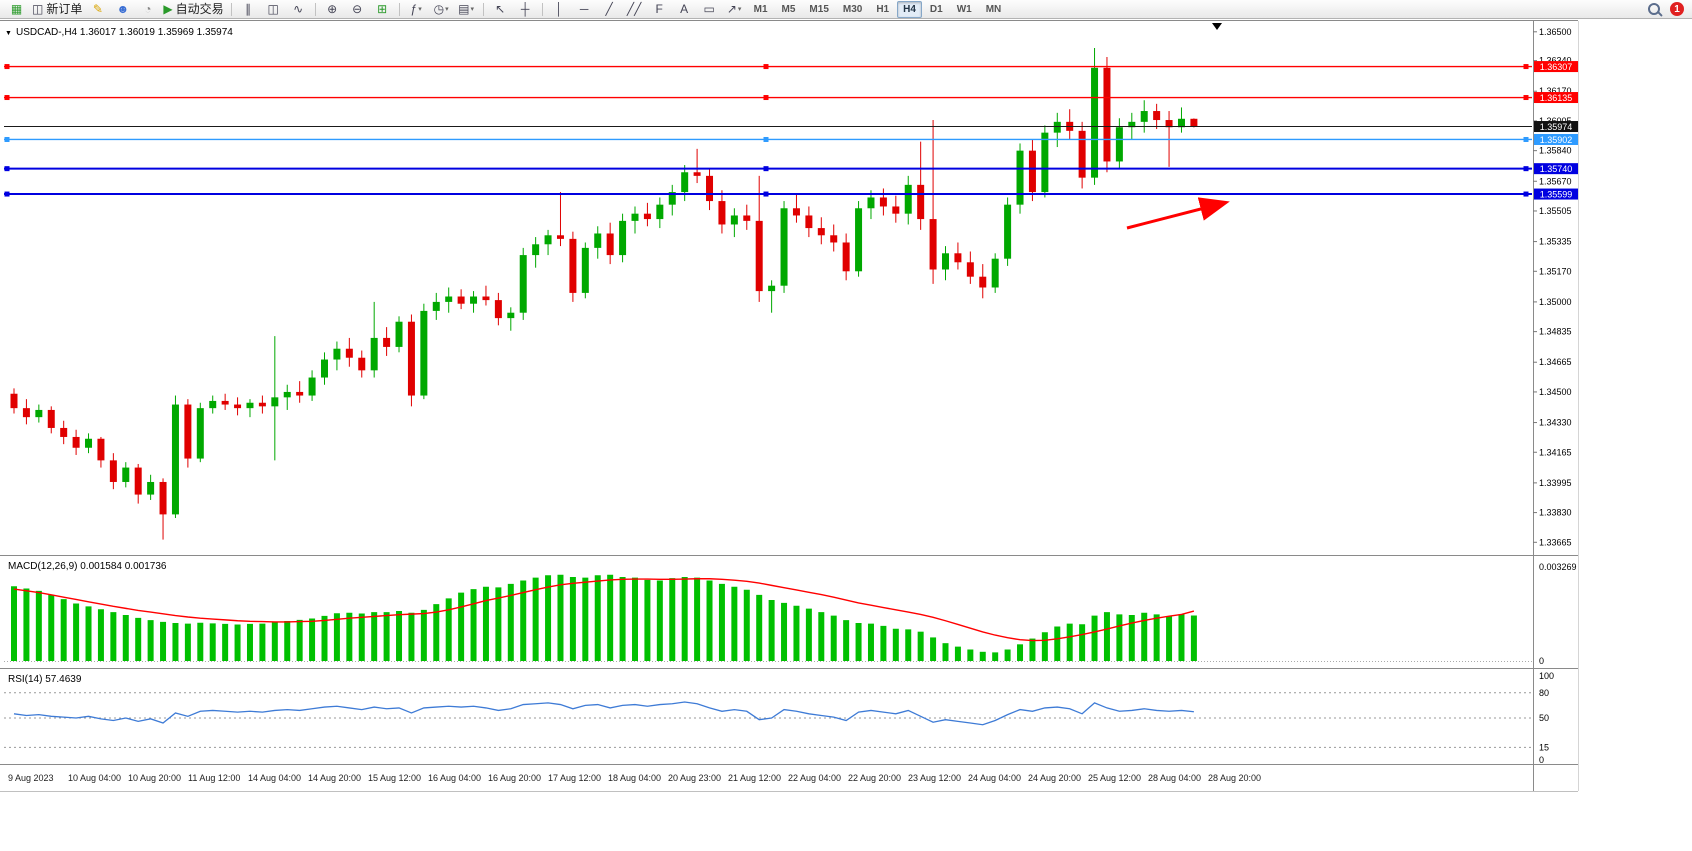 This screenshot has width=1692, height=851. What do you see at coordinates (1555, 392) in the screenshot?
I see `price-axis-label: 1.34500` at bounding box center [1555, 392].